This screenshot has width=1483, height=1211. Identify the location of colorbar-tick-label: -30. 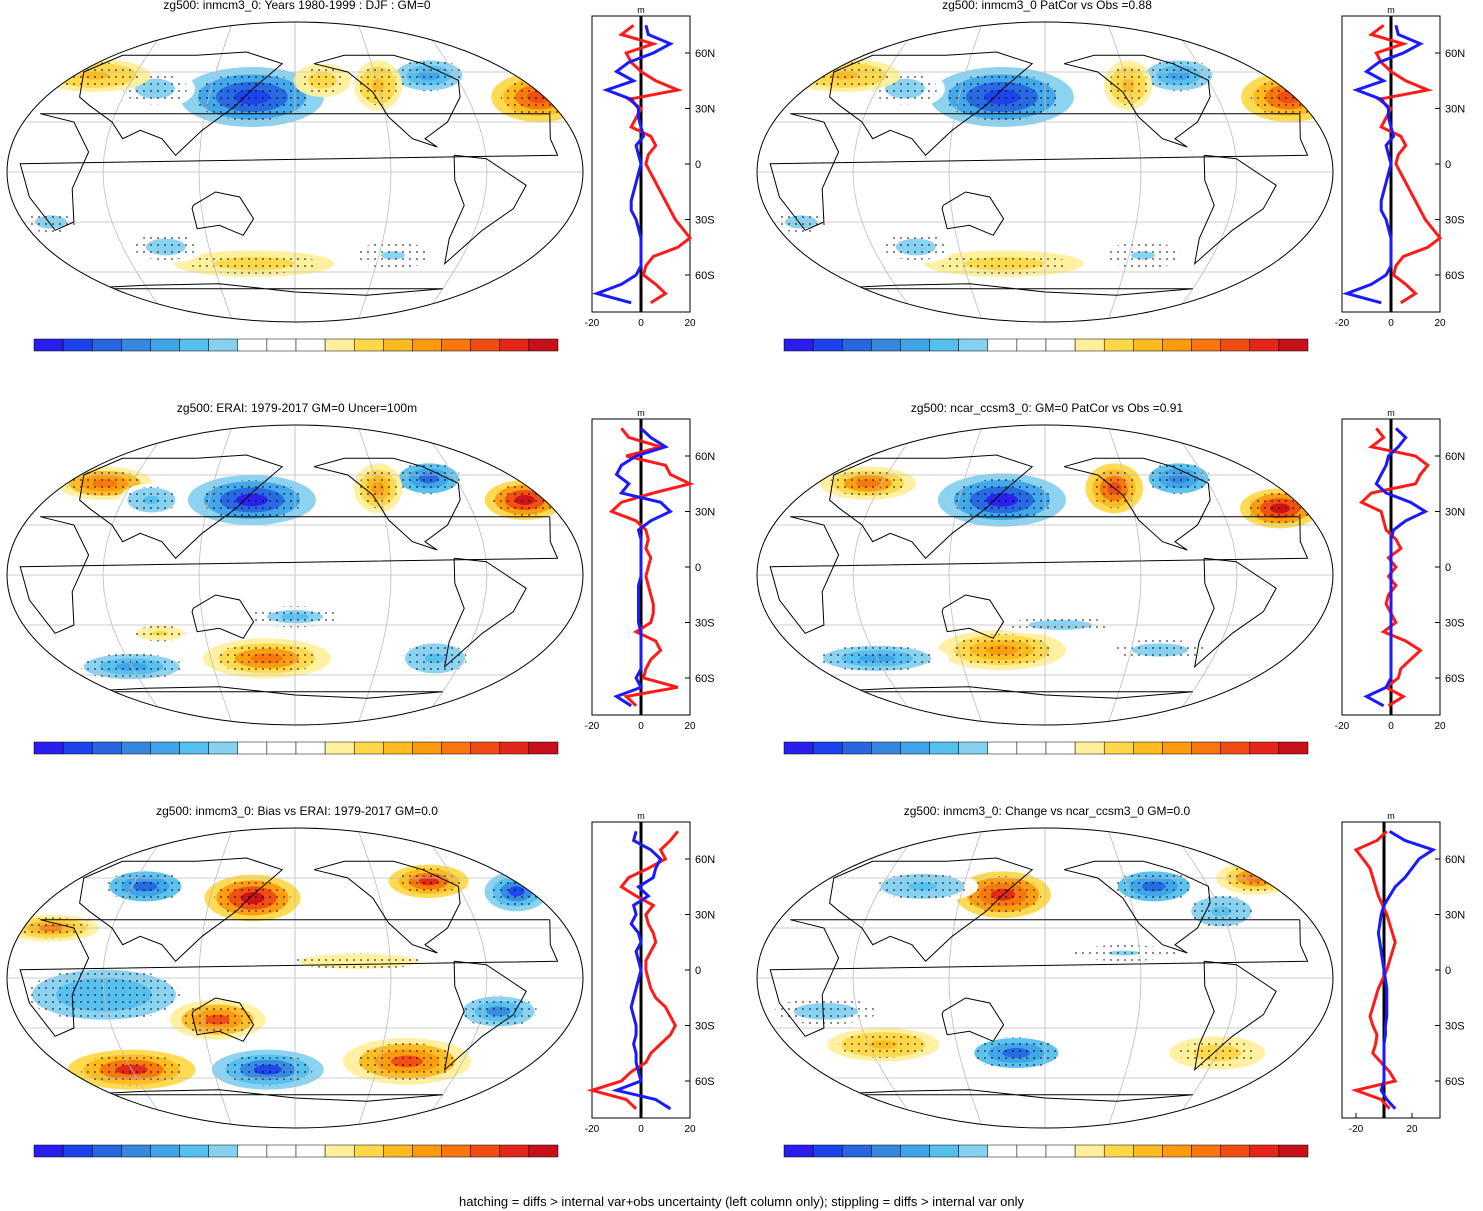
(255, 759).